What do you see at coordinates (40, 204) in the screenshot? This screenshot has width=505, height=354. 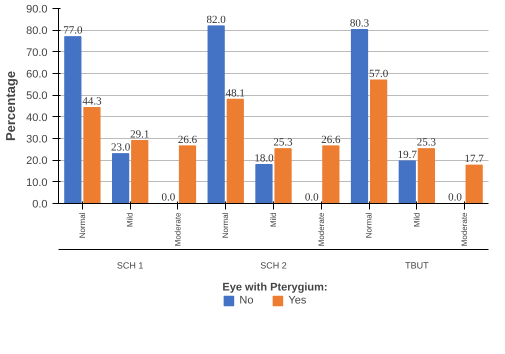 I see `y-tick-label: 0.0` at bounding box center [40, 204].